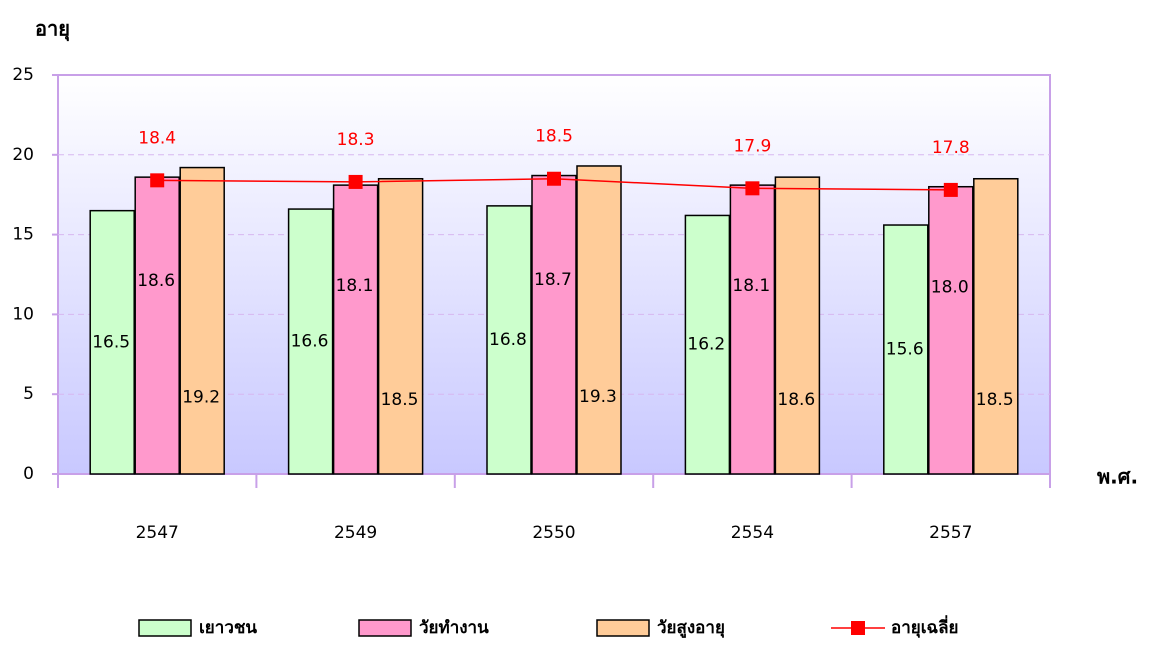  I want to click on x-tick-label: 2547, so click(157, 533).